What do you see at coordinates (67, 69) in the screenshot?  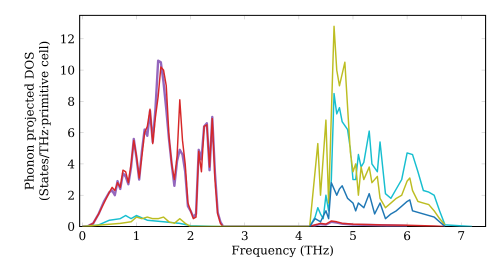 I see `y-tick-label: 10` at bounding box center [67, 69].